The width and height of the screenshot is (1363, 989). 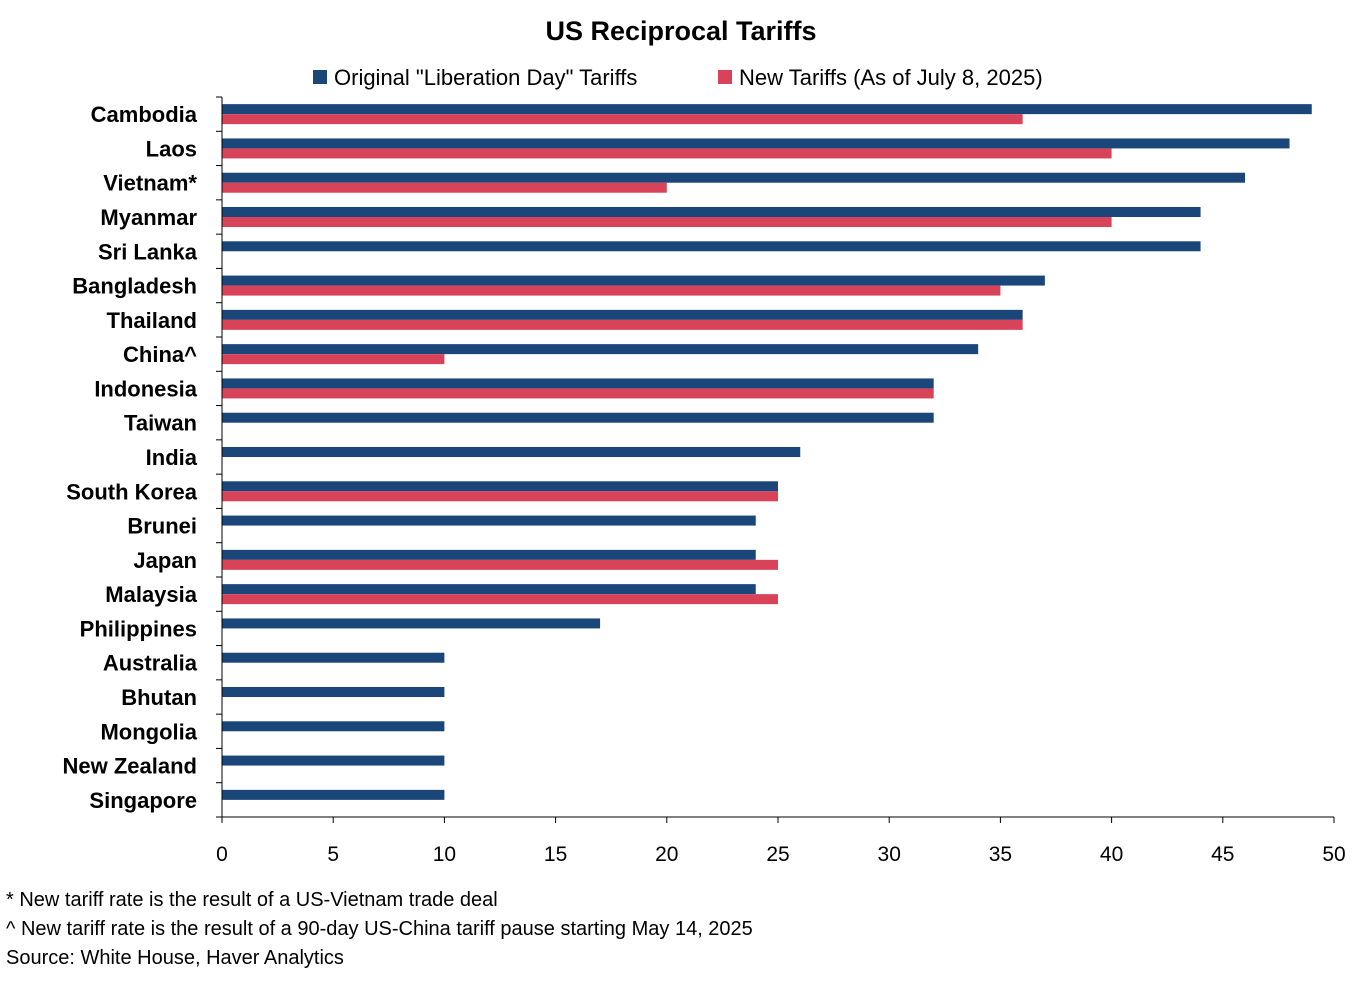 I want to click on bar-original-china, so click(x=600, y=349).